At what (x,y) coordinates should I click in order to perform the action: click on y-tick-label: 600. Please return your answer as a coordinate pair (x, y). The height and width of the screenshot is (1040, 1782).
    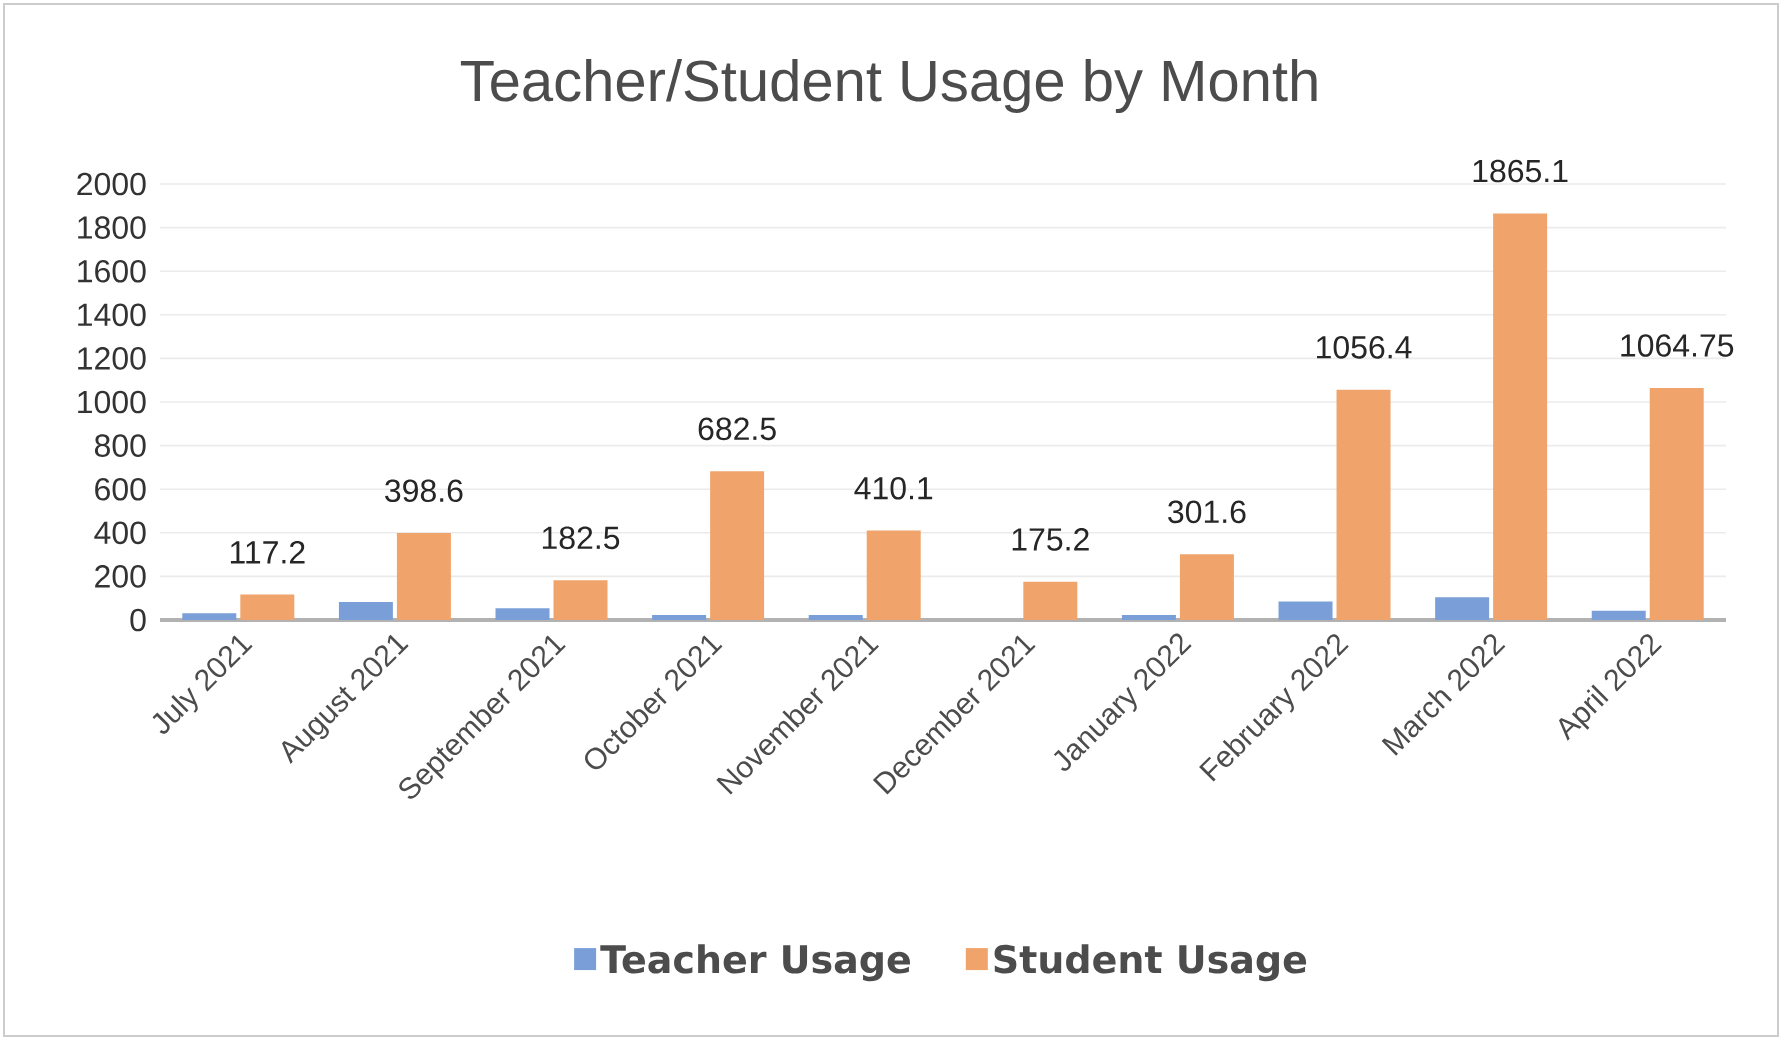
    Looking at the image, I should click on (120, 489).